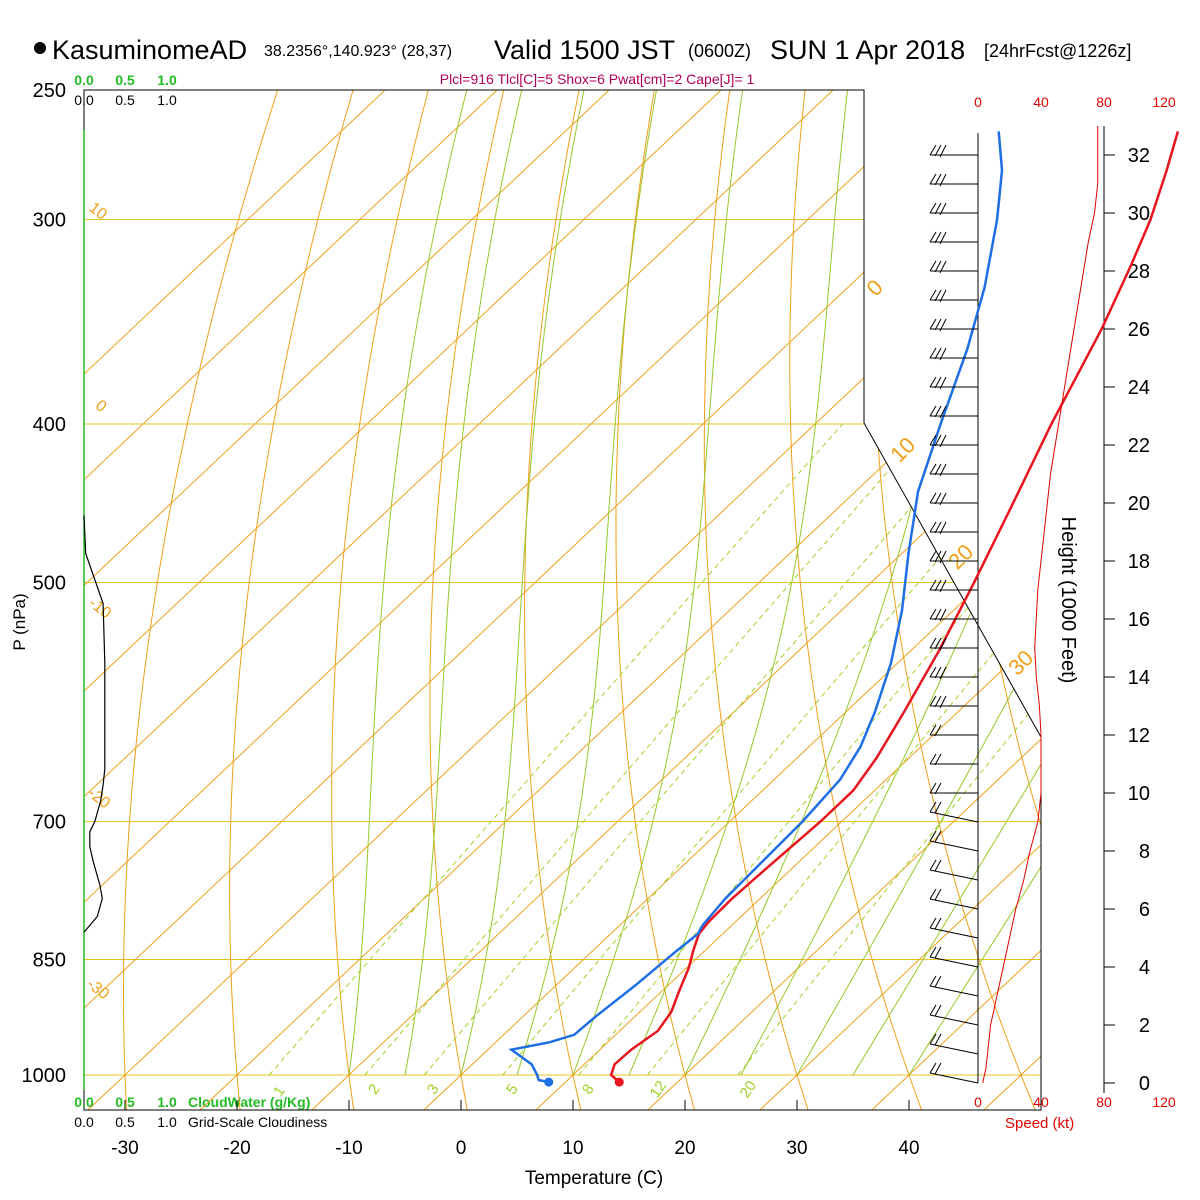  Describe the element at coordinates (167, 100) in the screenshot. I see `cloudiness-scale-top: 1.0` at that location.